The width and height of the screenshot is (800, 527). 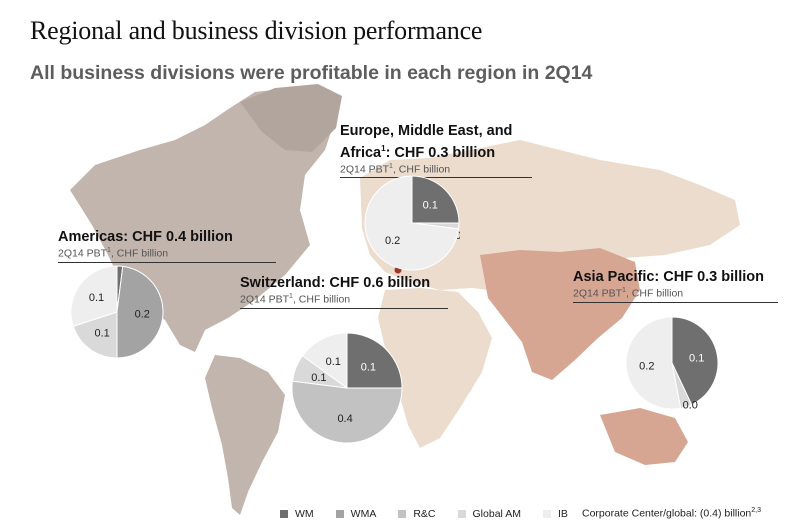 What do you see at coordinates (489, 514) in the screenshot?
I see `legend-item-global-am: Global AM` at bounding box center [489, 514].